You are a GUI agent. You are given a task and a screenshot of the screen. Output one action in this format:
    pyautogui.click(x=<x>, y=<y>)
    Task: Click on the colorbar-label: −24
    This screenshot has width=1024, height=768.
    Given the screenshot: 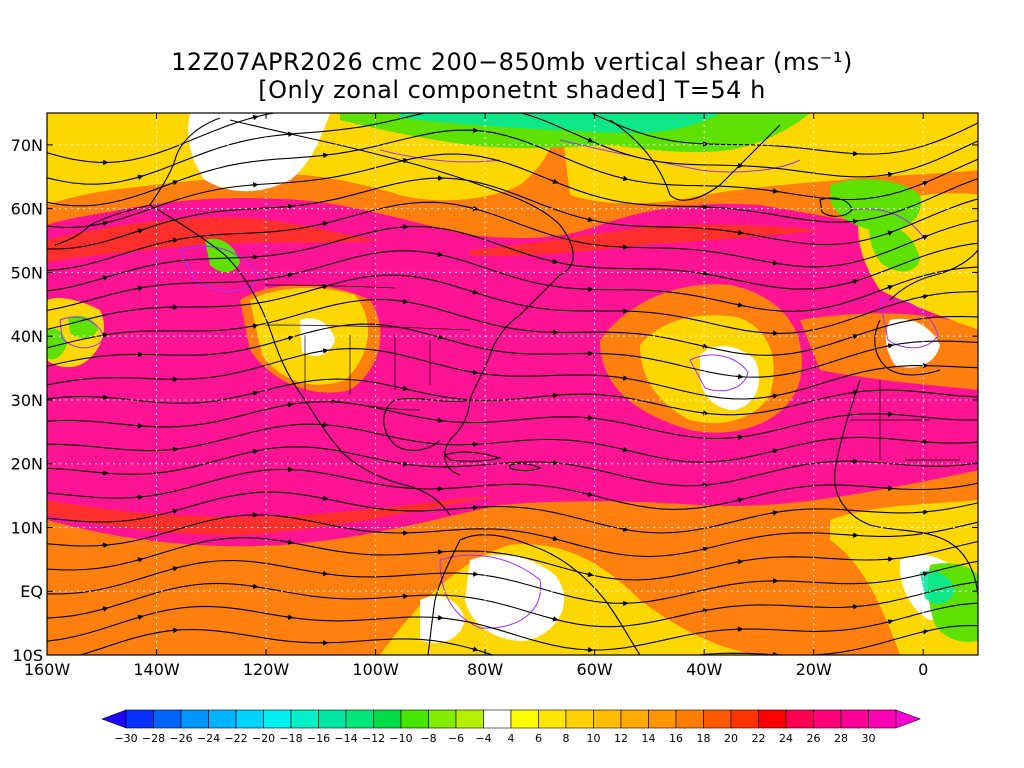 What is the action you would take?
    pyautogui.click(x=208, y=738)
    